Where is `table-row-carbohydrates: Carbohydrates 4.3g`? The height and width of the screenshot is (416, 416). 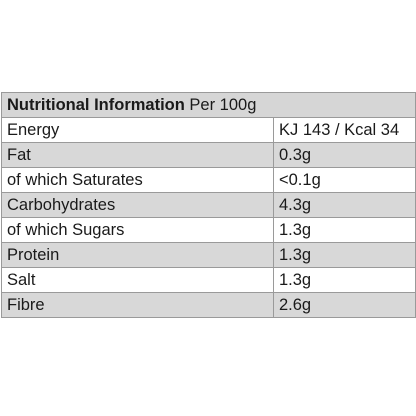
table-row-carbohydrates: Carbohydrates 4.3g is located at coordinates (208, 205).